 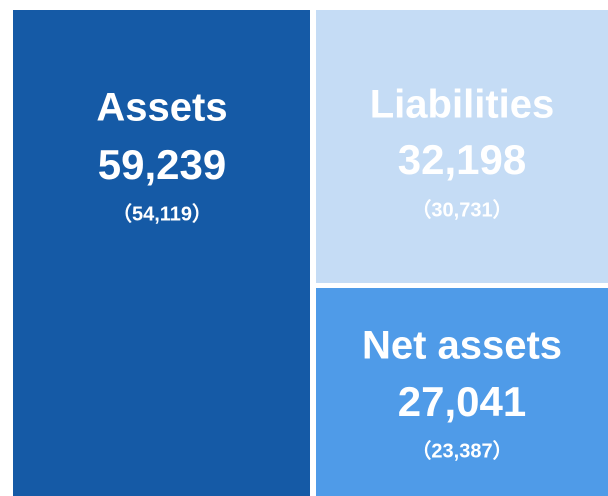 I want to click on box-previous: （23,387）, so click(x=461, y=450).